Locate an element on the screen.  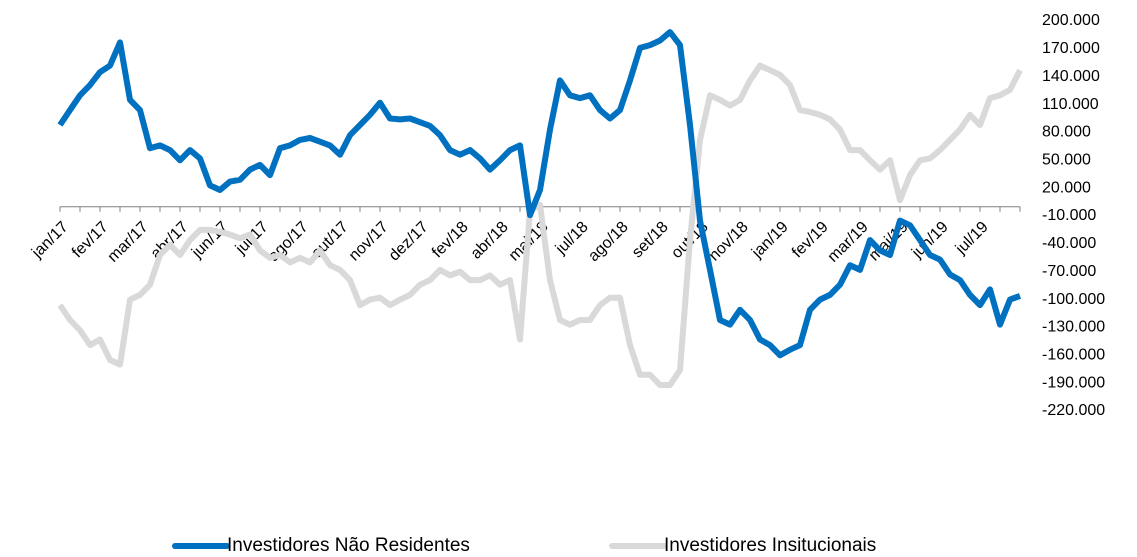
legend-label: Investidores Insitucionais is located at coordinates (770, 545).